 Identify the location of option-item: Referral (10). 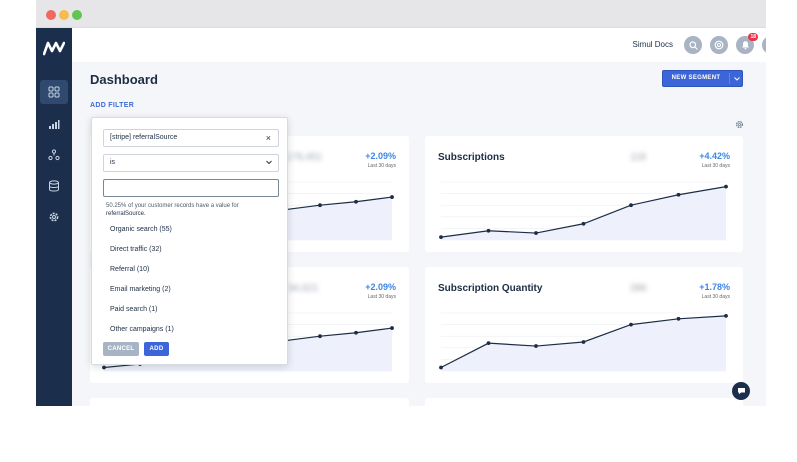
(130, 269).